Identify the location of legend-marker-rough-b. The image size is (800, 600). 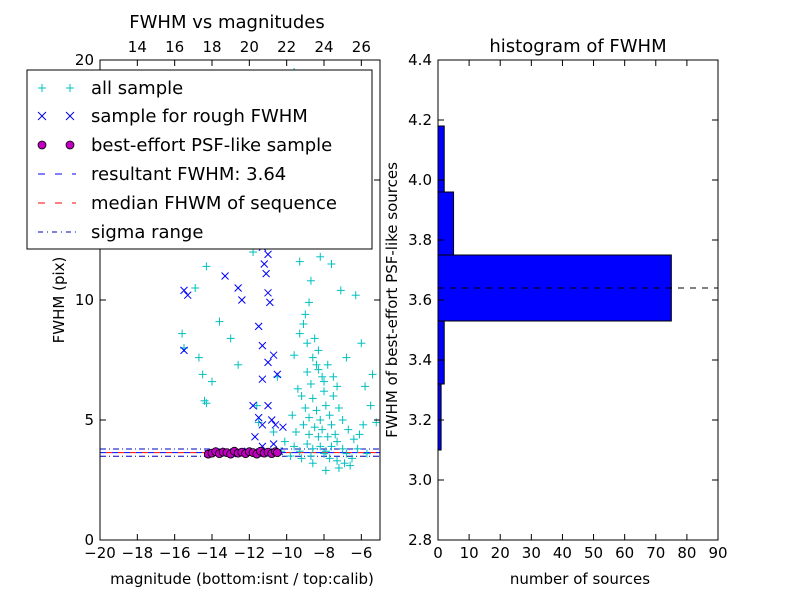
(70, 116).